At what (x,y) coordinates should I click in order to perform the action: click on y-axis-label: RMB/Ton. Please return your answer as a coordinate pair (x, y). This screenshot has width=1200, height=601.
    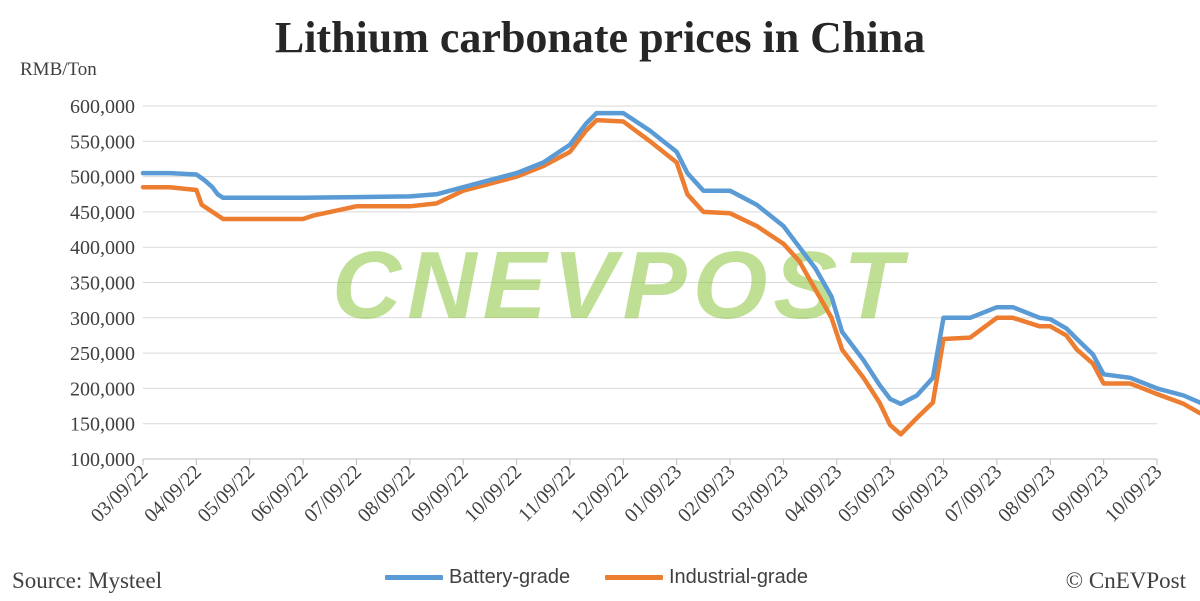
    Looking at the image, I should click on (58, 69).